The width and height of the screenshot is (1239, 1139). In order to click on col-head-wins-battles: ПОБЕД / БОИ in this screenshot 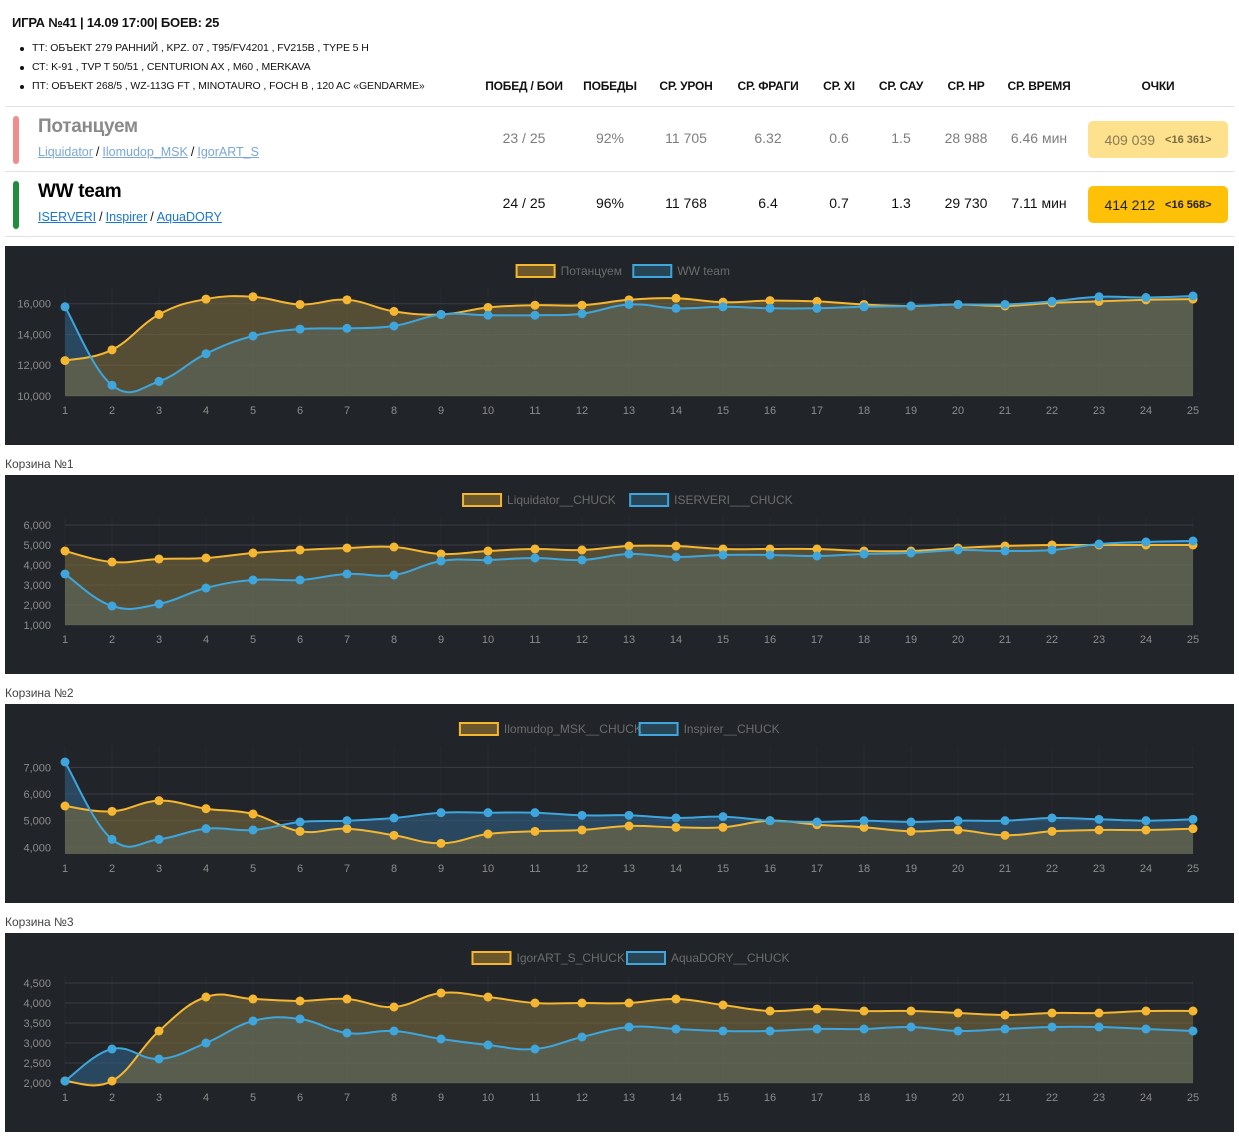, I will do `click(524, 86)`.